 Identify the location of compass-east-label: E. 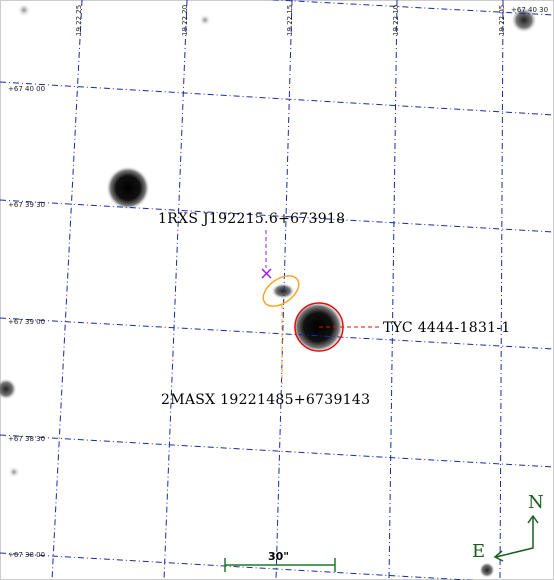
(478, 551).